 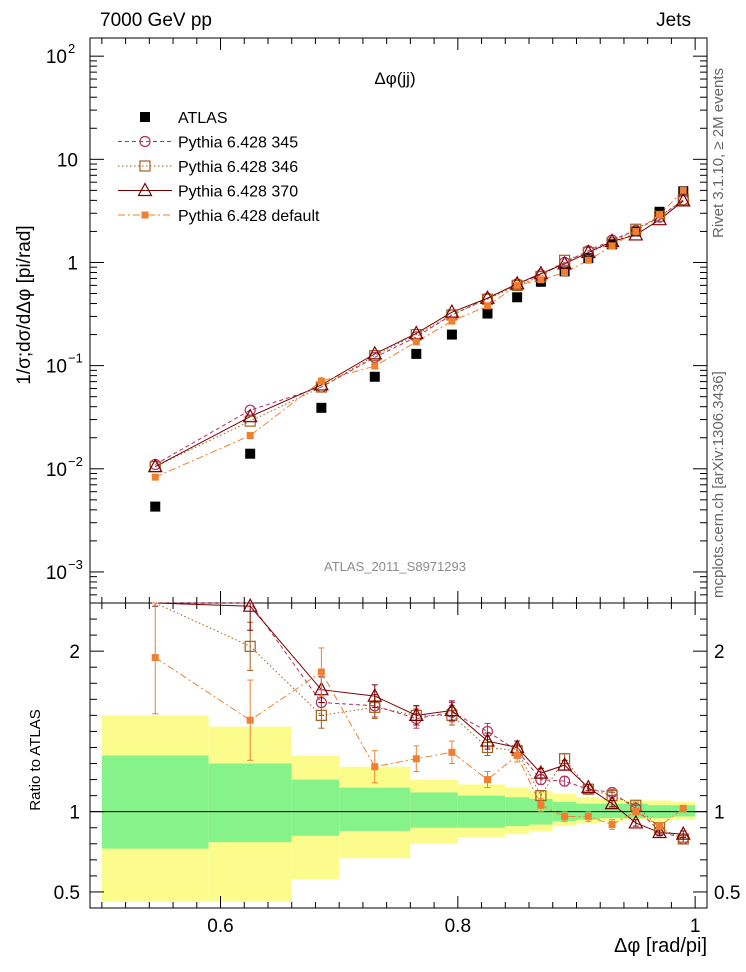 What do you see at coordinates (71, 48) in the screenshot?
I see `y-tick-exponent: 2` at bounding box center [71, 48].